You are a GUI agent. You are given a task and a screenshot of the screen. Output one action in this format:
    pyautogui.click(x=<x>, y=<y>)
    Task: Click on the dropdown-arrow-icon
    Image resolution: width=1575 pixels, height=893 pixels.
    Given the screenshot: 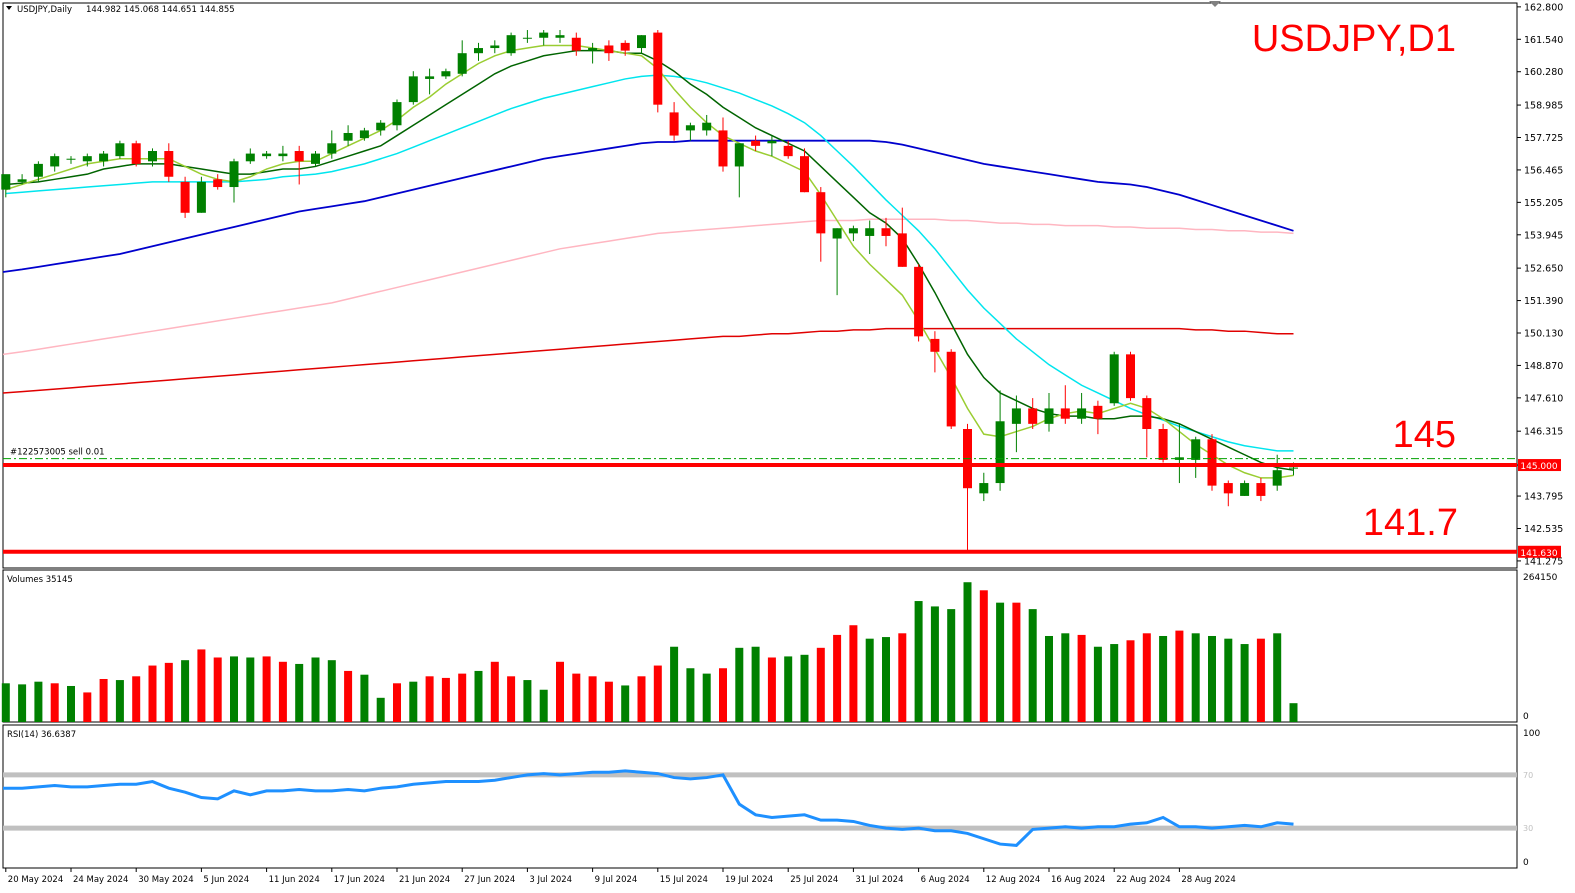 What is the action you would take?
    pyautogui.click(x=9, y=8)
    